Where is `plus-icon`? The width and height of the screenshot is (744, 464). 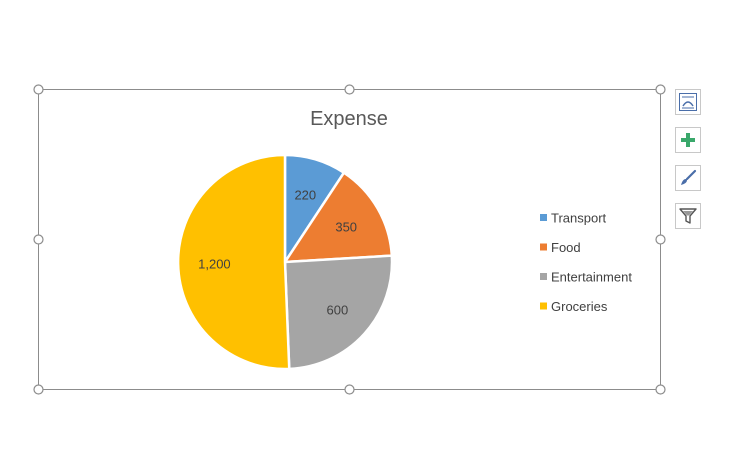
plus-icon is located at coordinates (688, 140).